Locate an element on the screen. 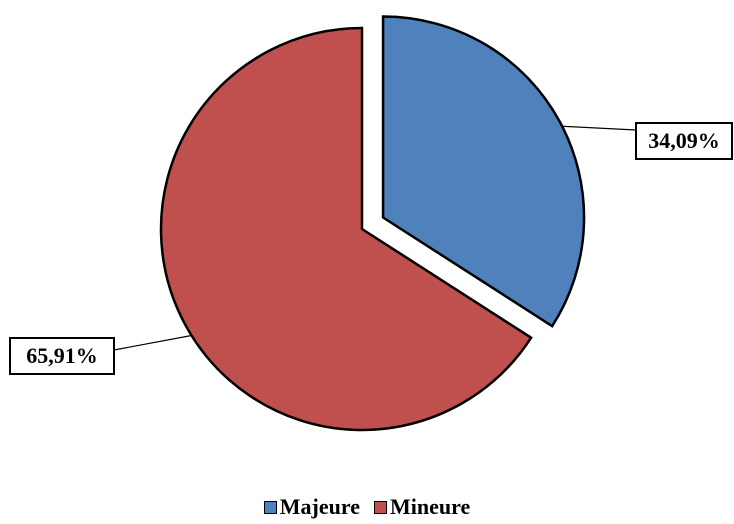 The image size is (734, 524). leader-line-majeure is located at coordinates (599, 128).